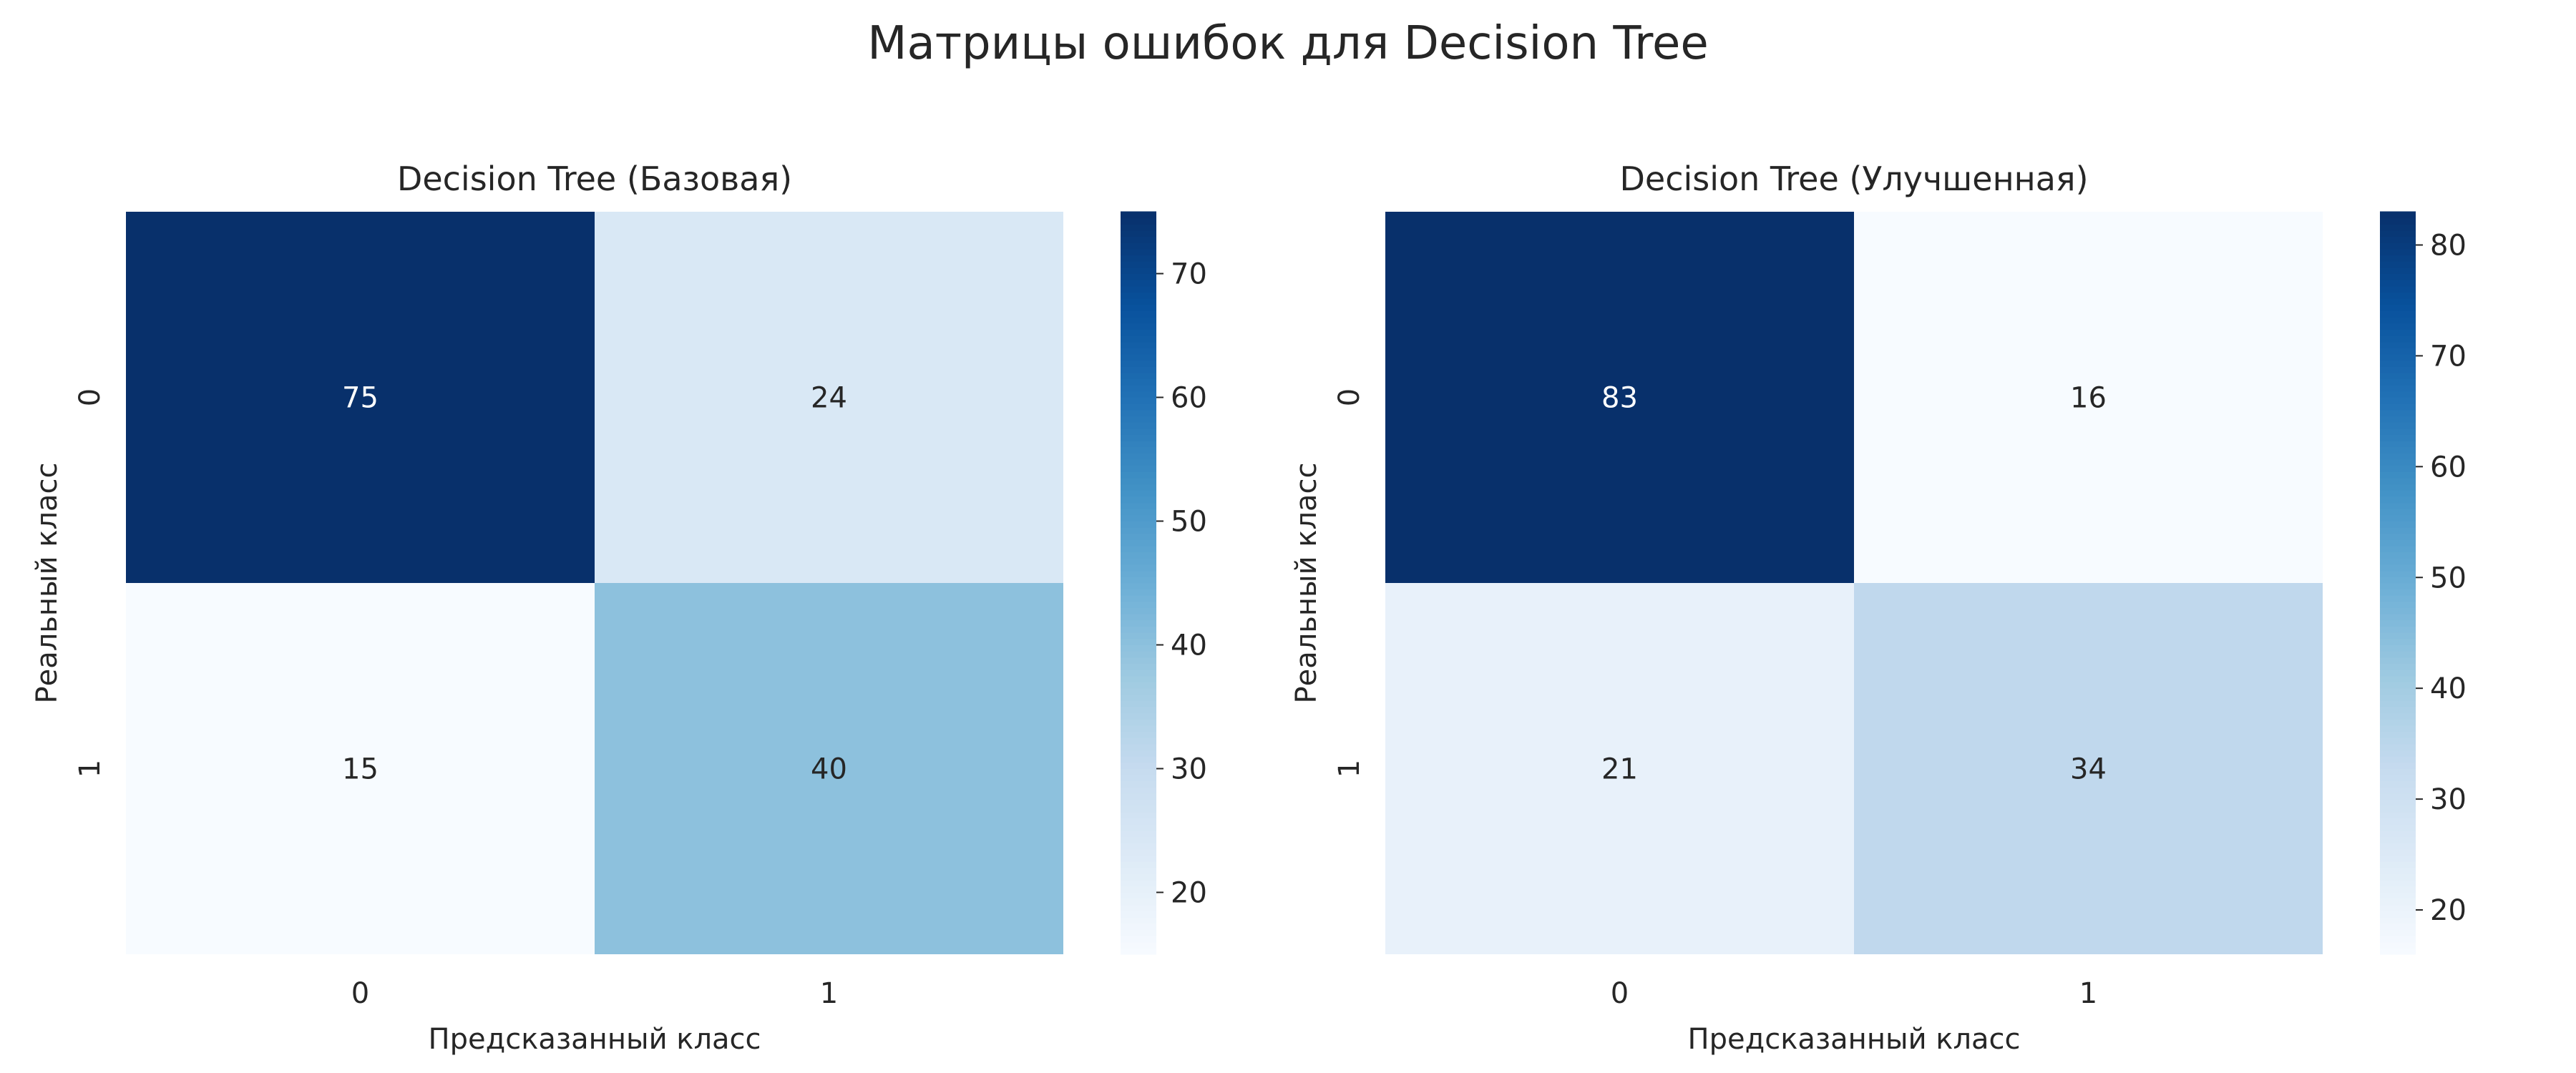  I want to click on colorbar-tick-label: 60, so click(1189, 398).